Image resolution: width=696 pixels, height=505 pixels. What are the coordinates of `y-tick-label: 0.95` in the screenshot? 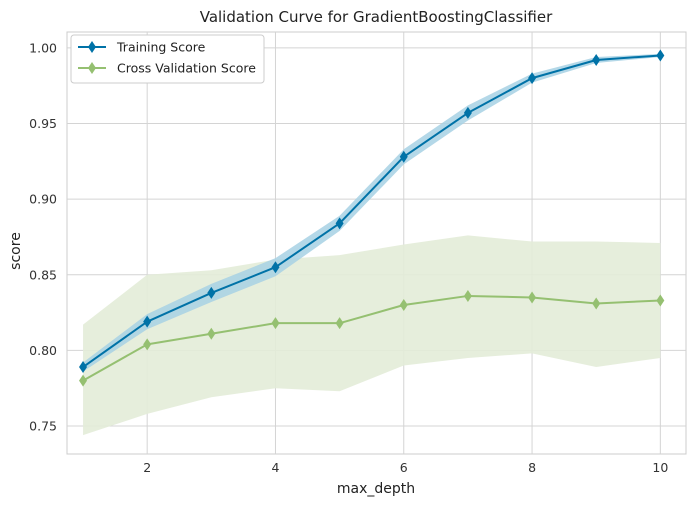 It's located at (43, 123).